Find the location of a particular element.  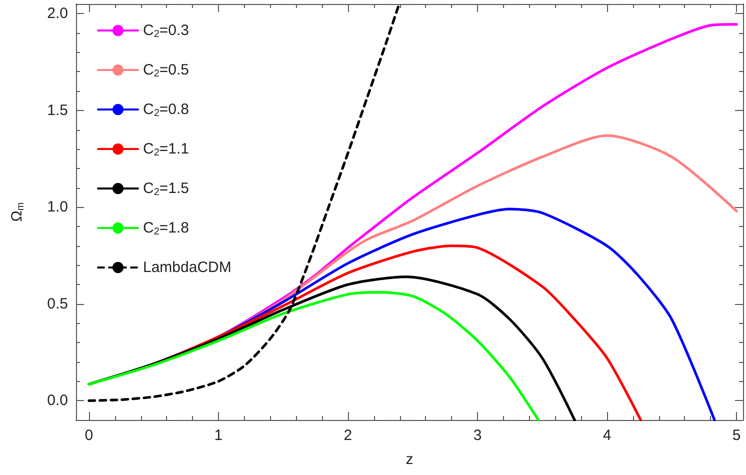

y-tick-label: 2.0 is located at coordinates (57, 13).